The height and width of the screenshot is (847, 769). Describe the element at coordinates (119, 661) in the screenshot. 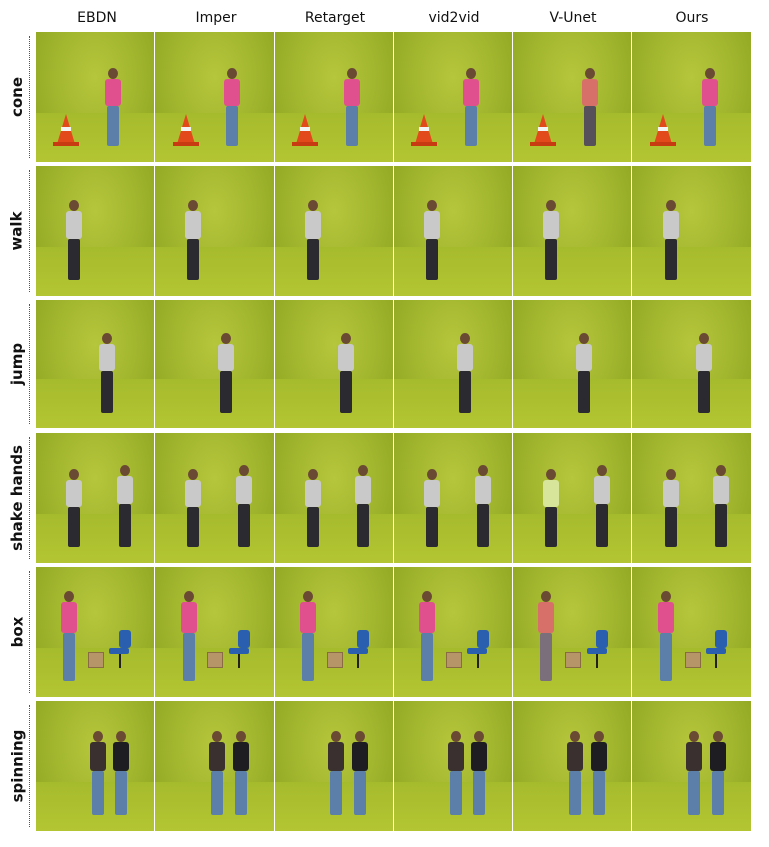

I see `chair-leg` at that location.